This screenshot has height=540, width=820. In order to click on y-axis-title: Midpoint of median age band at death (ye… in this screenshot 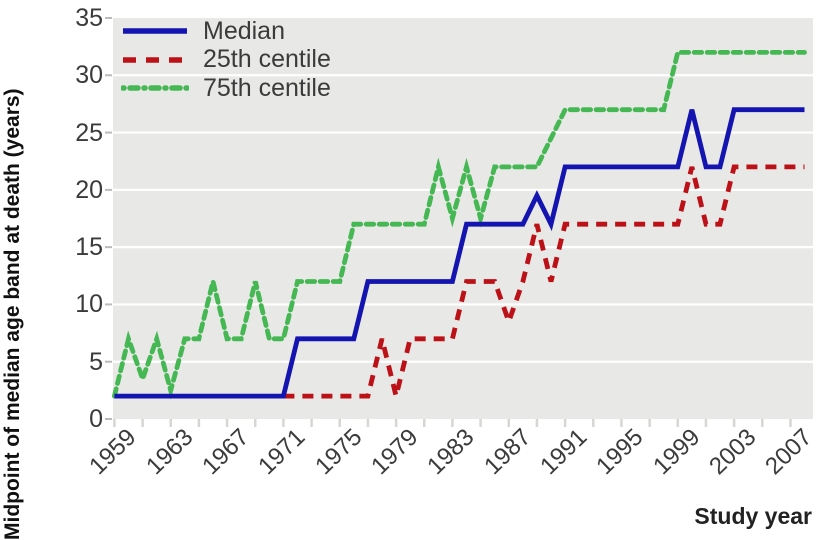, I will do `click(12, 314)`.